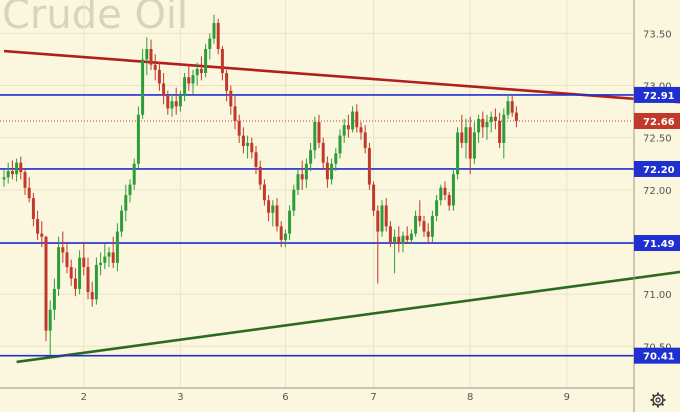 This screenshot has height=412, width=680. Describe the element at coordinates (657, 191) in the screenshot. I see `y-tick-label: 72.00` at that location.